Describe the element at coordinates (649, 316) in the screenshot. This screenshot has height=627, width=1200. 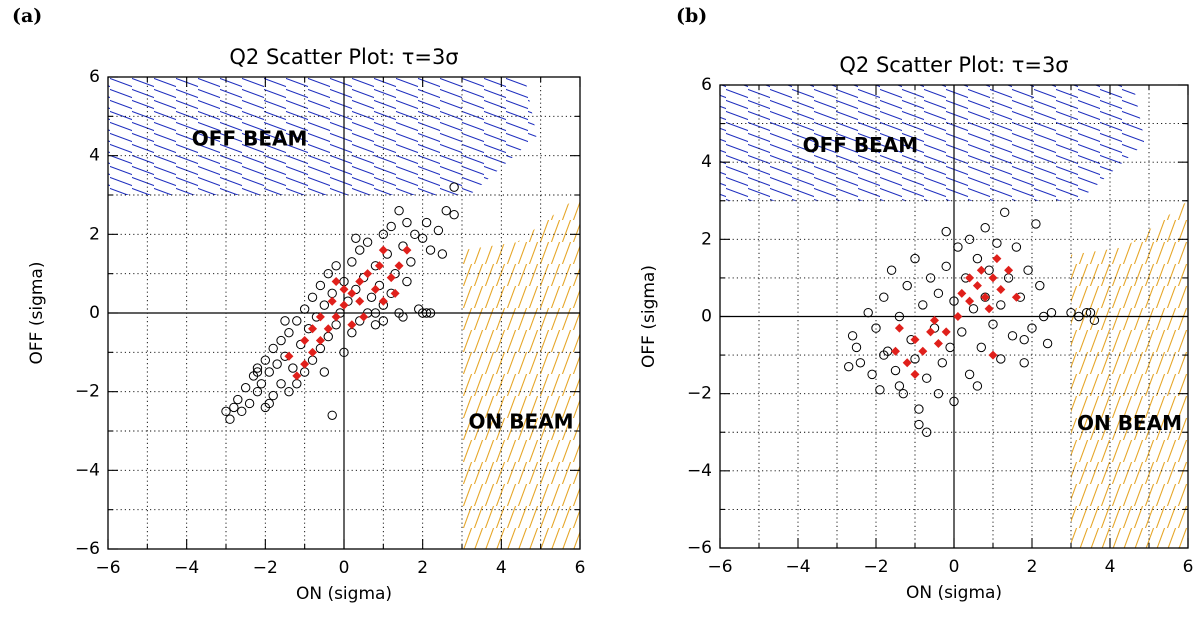
I see `y-axis-label: OFF (sigma)` at that location.